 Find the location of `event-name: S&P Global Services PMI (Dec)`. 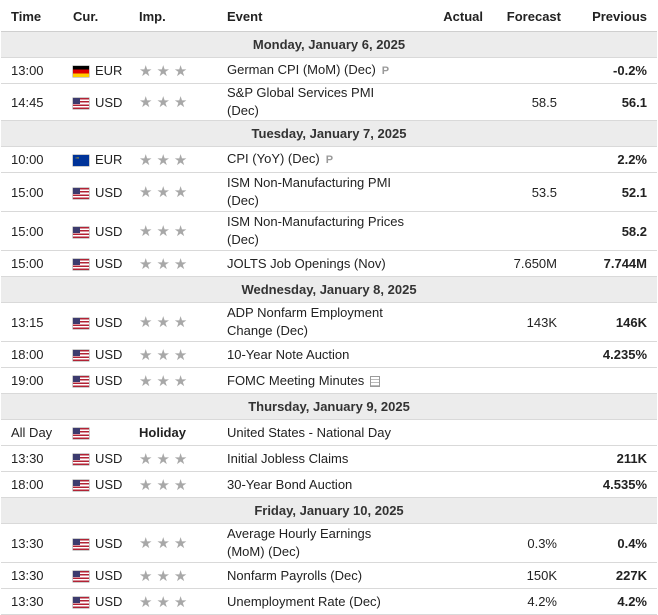

event-name: S&P Global Services PMI (Dec) is located at coordinates (301, 101).